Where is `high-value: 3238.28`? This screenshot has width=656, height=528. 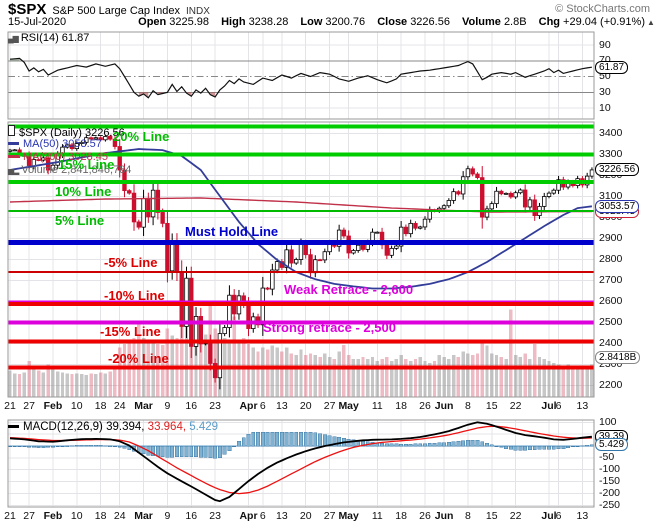 high-value: 3238.28 is located at coordinates (268, 22).